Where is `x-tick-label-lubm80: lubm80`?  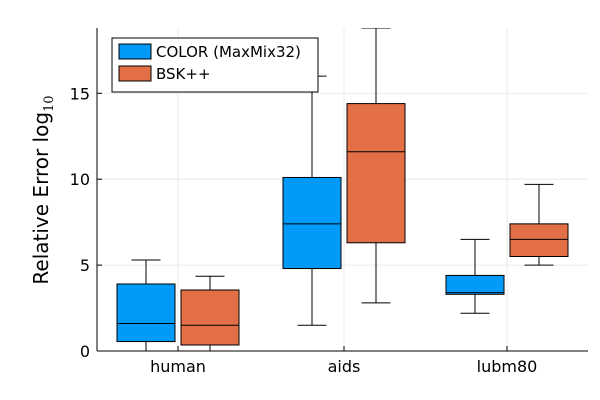 x-tick-label-lubm80: lubm80 is located at coordinates (507, 366).